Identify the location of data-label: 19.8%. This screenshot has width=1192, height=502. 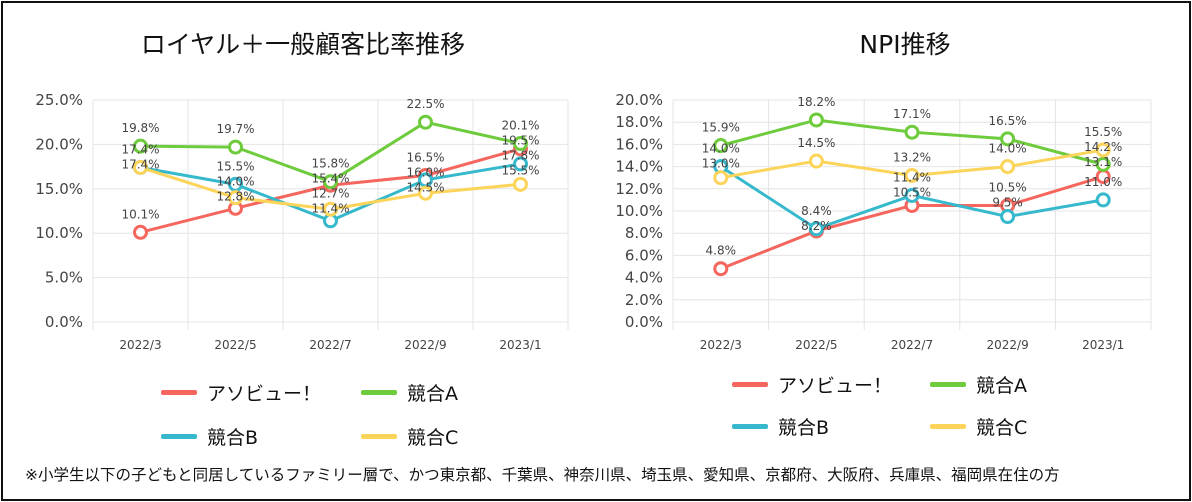
(140, 128).